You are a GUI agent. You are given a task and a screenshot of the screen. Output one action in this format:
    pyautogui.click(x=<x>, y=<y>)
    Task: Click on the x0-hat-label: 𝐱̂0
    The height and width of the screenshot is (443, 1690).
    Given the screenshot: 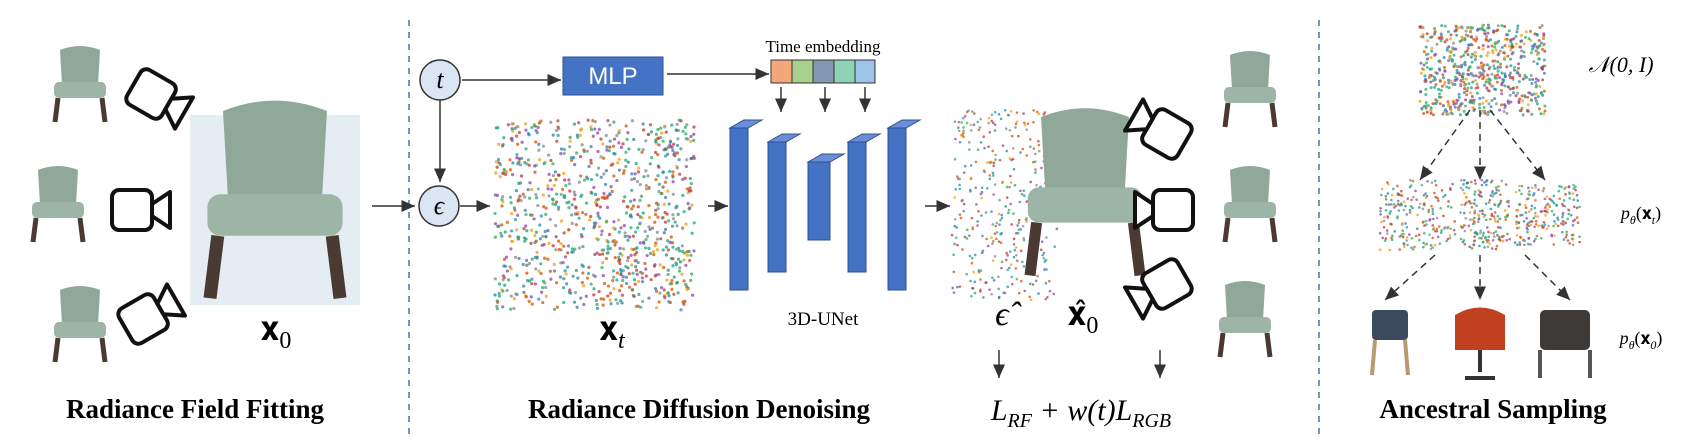 What is the action you would take?
    pyautogui.click(x=1083, y=317)
    